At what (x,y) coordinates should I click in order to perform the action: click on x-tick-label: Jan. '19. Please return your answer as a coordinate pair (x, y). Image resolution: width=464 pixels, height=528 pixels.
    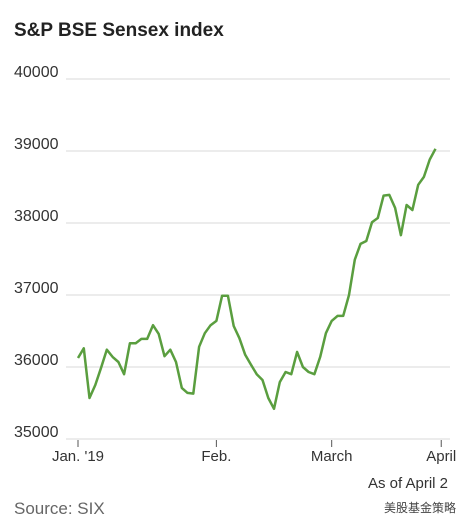
    Looking at the image, I should click on (78, 456).